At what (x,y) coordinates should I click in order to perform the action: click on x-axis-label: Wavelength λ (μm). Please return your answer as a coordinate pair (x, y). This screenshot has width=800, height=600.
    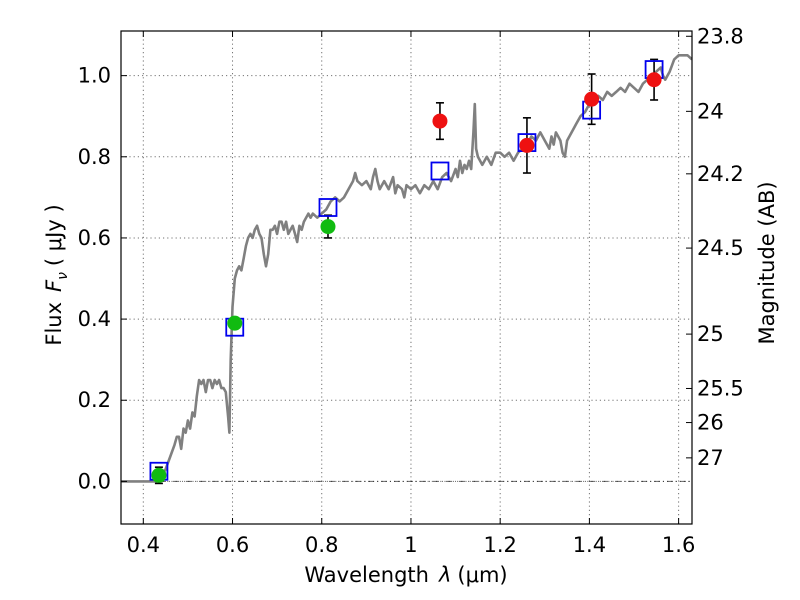
    Looking at the image, I should click on (405, 575).